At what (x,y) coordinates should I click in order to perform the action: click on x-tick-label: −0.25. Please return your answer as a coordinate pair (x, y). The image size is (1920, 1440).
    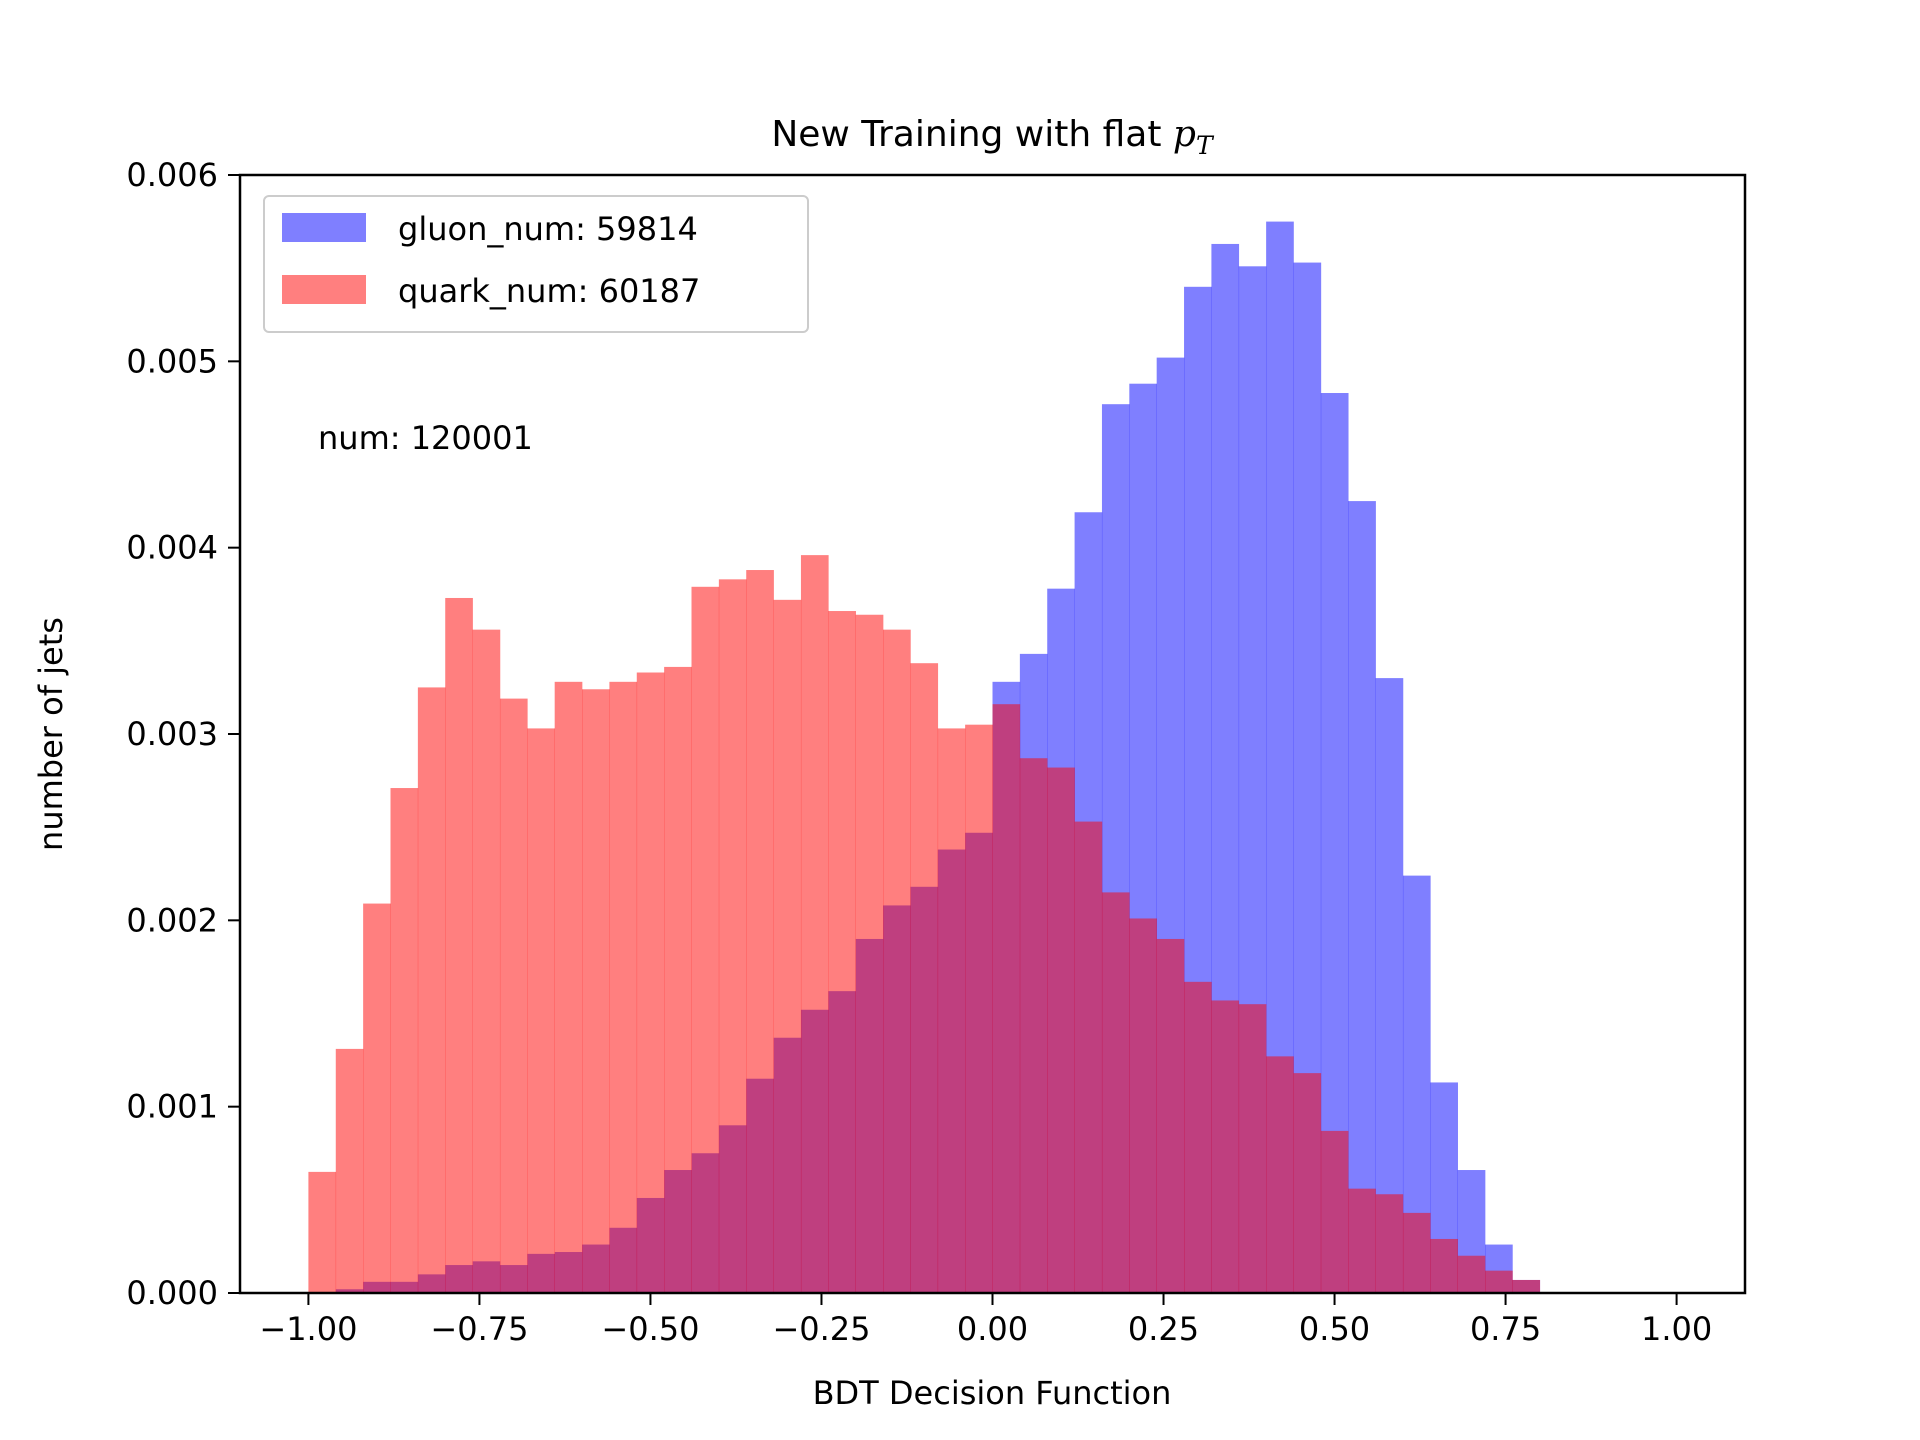
    Looking at the image, I should click on (821, 1329).